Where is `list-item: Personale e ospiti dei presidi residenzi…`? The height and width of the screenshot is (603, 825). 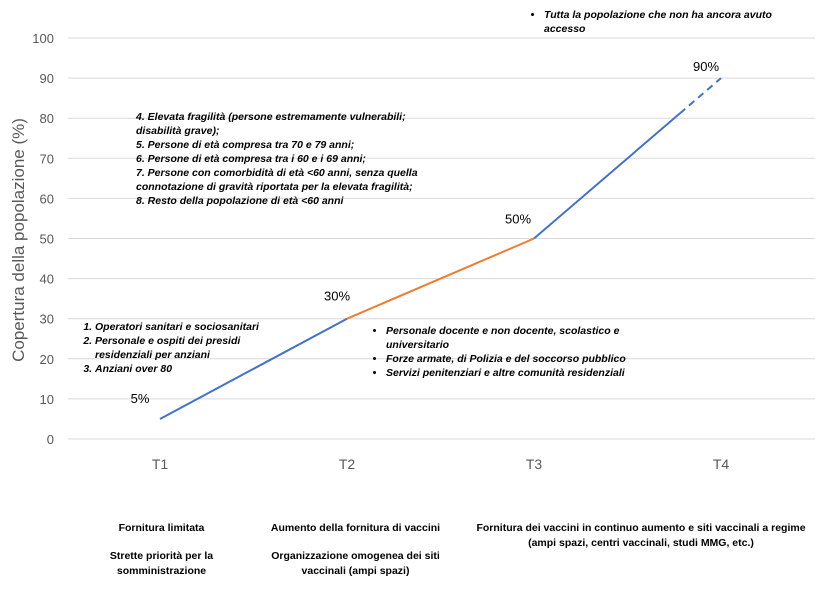
list-item: Personale e ospiti dei presidi residenzi… is located at coordinates (192, 348).